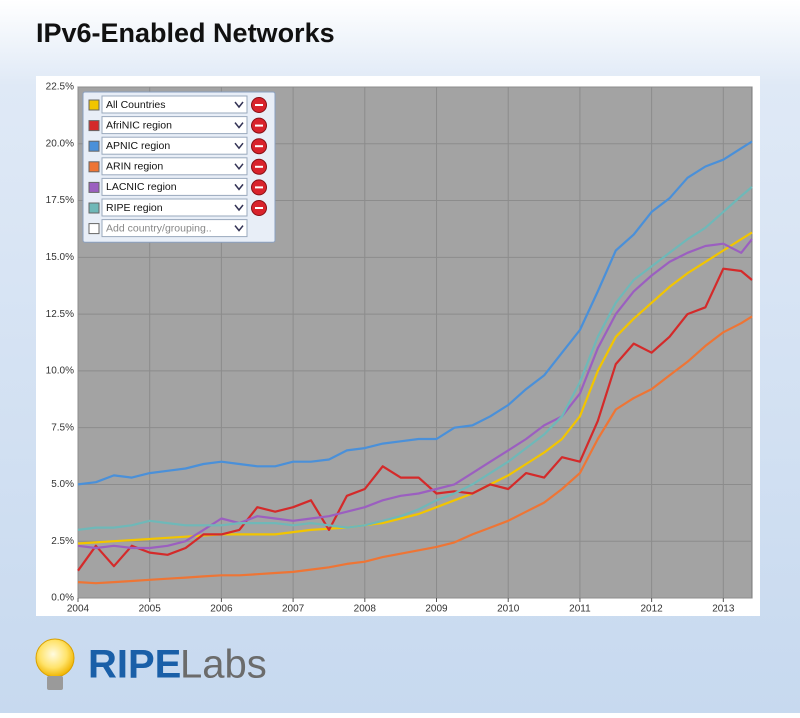  What do you see at coordinates (55, 658) in the screenshot?
I see `bulb-icon` at bounding box center [55, 658].